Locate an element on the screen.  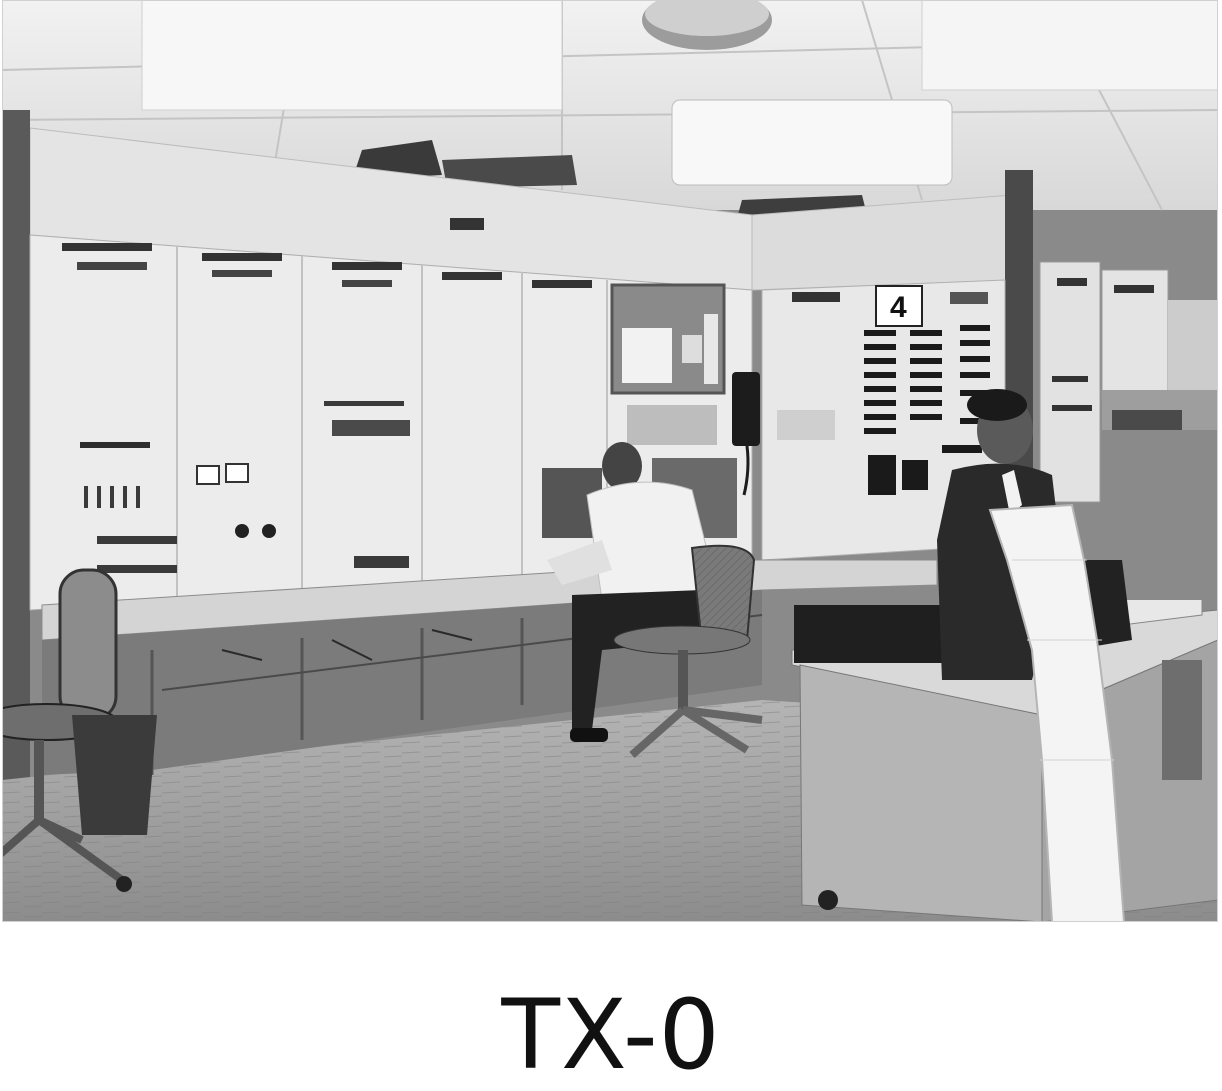
caption-title: TX-0 is located at coordinates (611, 1035).